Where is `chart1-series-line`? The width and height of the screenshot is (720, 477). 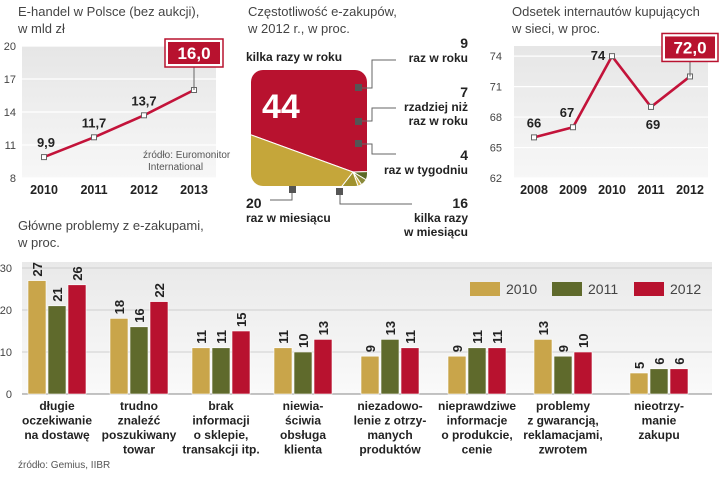
chart1-series-line is located at coordinates (119, 123).